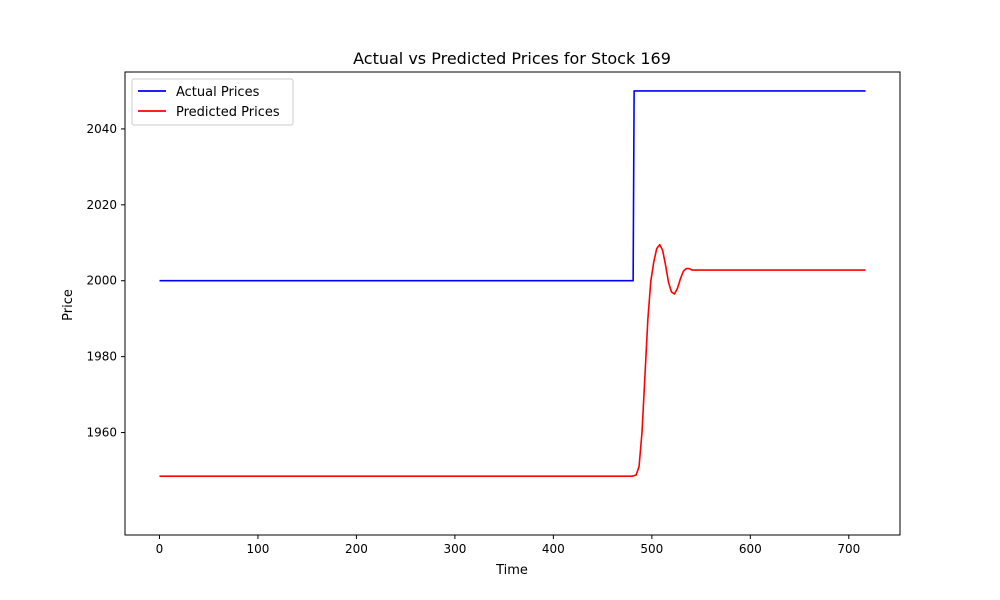 The width and height of the screenshot is (1000, 600). I want to click on chart-title: Actual vs Predicted Prices for Stock 169, so click(512, 58).